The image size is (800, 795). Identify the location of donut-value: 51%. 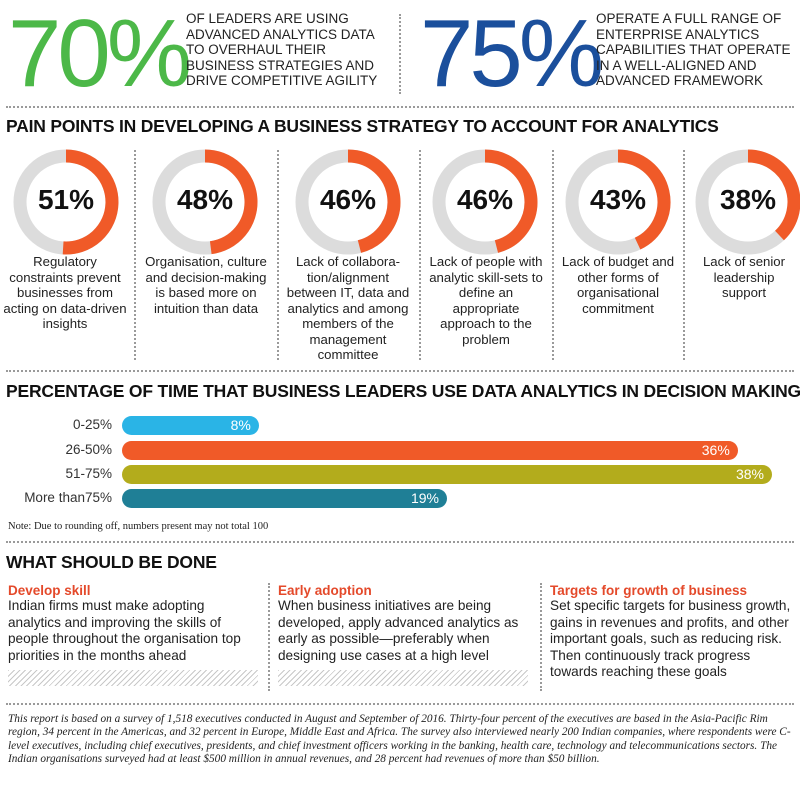
(66, 199).